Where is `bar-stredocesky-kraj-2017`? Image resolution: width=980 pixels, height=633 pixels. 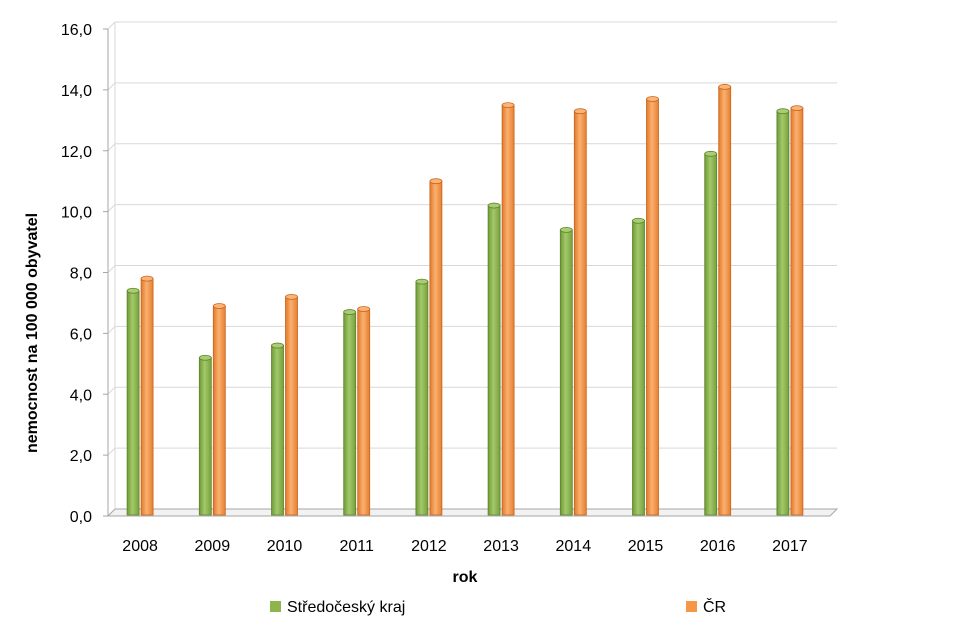 bar-stredocesky-kraj-2017 is located at coordinates (783, 312).